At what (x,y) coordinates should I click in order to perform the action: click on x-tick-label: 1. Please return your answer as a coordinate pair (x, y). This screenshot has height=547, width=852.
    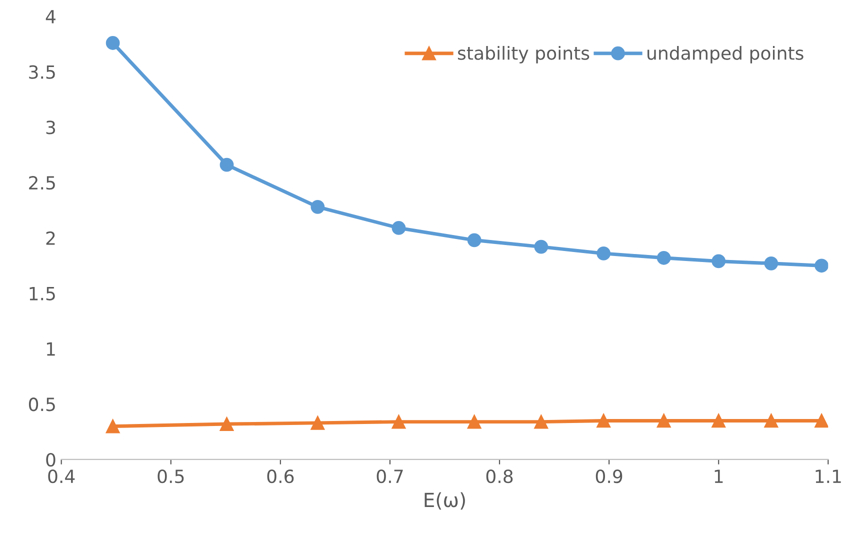
    Looking at the image, I should click on (718, 476).